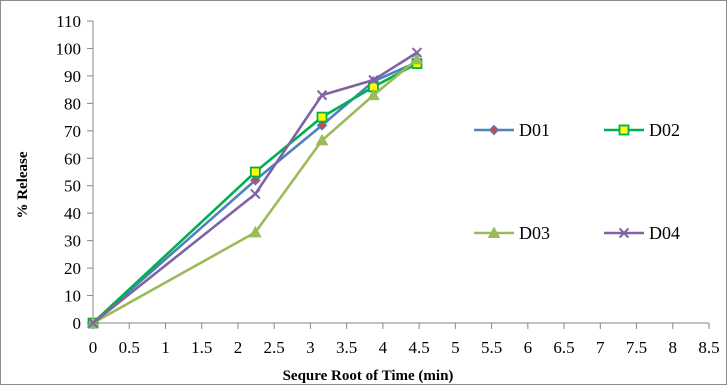 The height and width of the screenshot is (385, 727). What do you see at coordinates (77, 323) in the screenshot?
I see `y-tick-label: 0` at bounding box center [77, 323].